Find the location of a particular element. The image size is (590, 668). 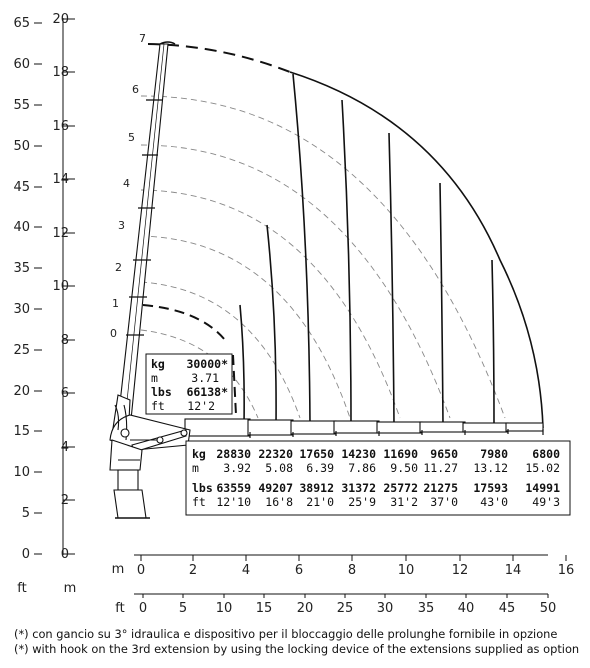

table-kg-cell: 9650 is located at coordinates (444, 454).